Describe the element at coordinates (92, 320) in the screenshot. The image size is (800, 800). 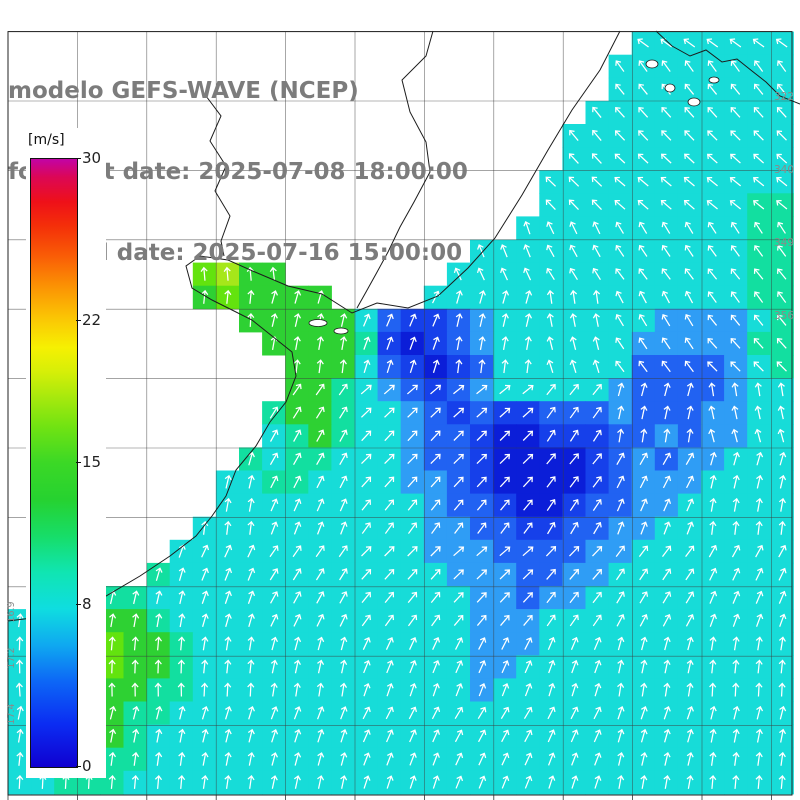
I see `colorbar-tick-22: 22` at that location.